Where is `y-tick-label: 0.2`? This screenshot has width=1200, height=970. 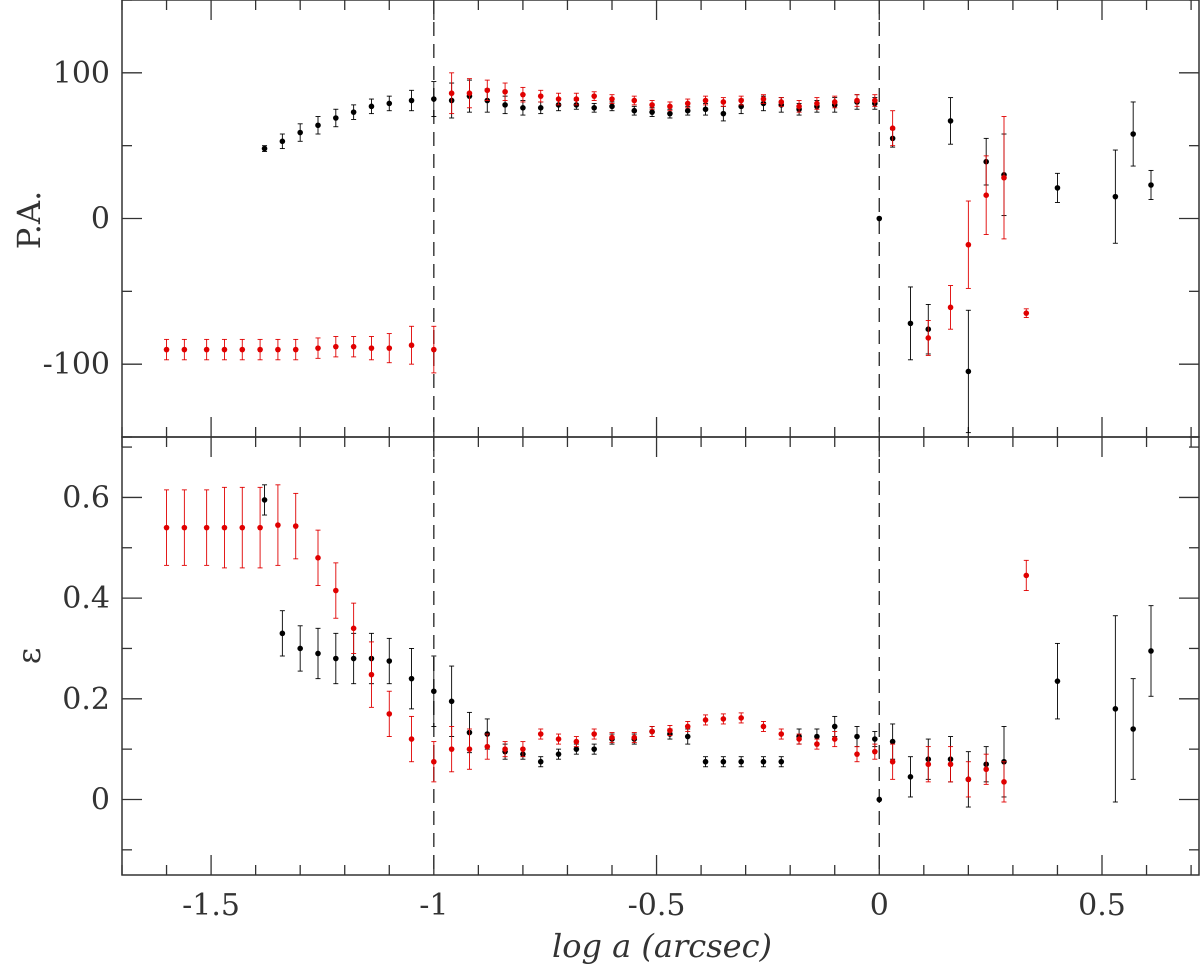 y-tick-label: 0.2 is located at coordinates (86, 699).